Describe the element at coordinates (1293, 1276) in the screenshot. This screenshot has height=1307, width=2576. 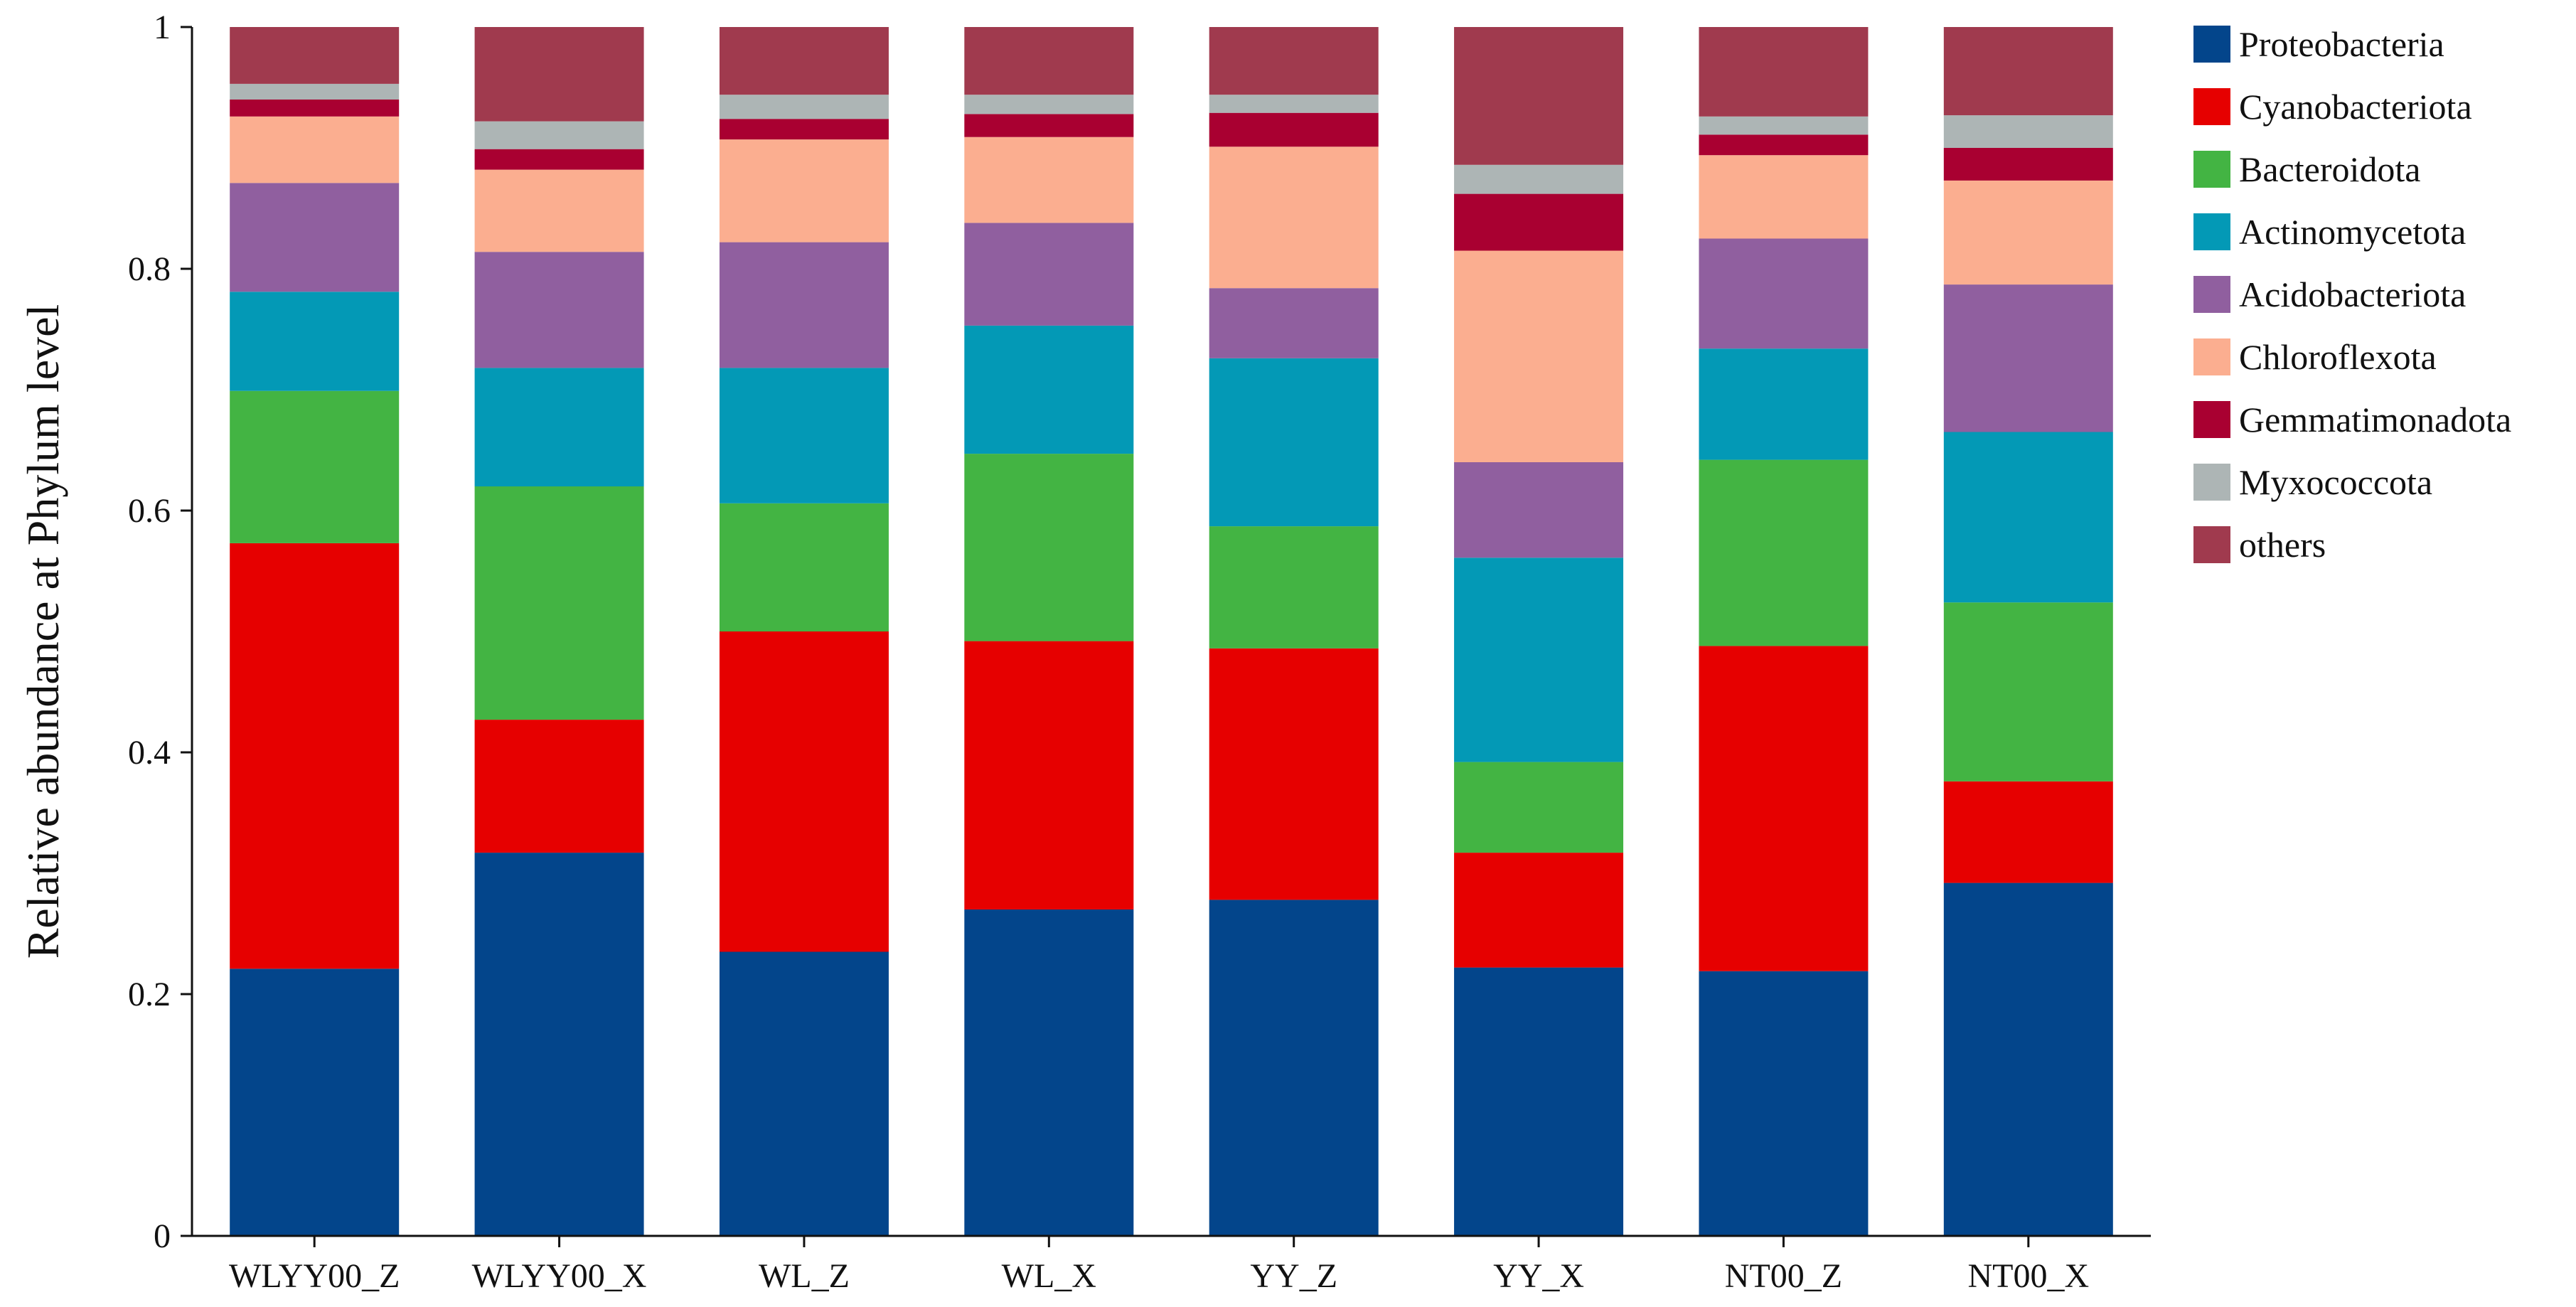
I see `x-tick-label-4: YY_Z` at that location.